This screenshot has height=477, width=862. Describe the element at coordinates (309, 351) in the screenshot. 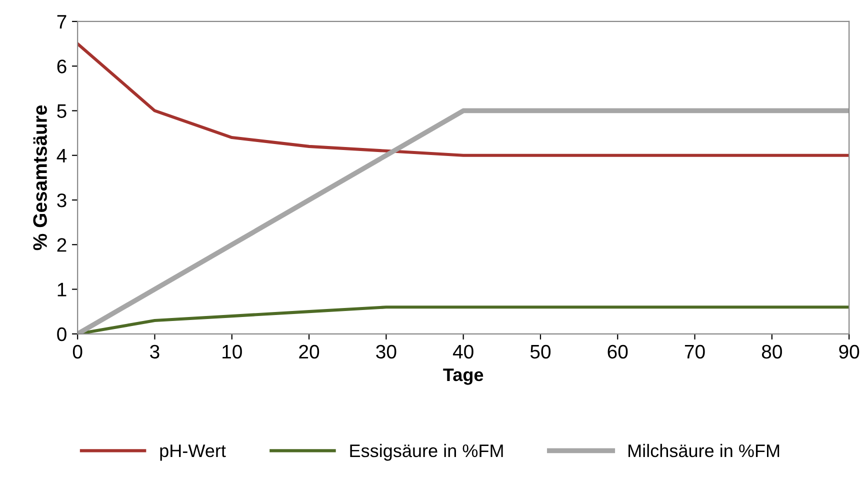

I see `x-tick-label: 20` at that location.